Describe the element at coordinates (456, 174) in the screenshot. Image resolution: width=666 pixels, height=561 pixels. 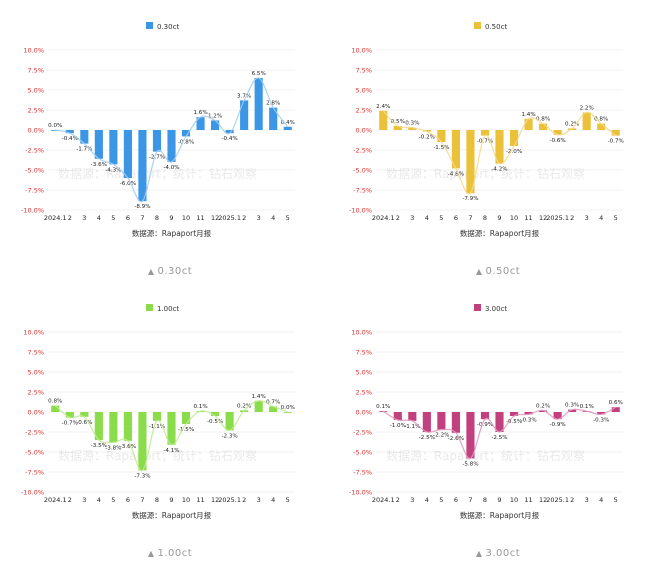
I see `data-label: -4.8%` at that location.